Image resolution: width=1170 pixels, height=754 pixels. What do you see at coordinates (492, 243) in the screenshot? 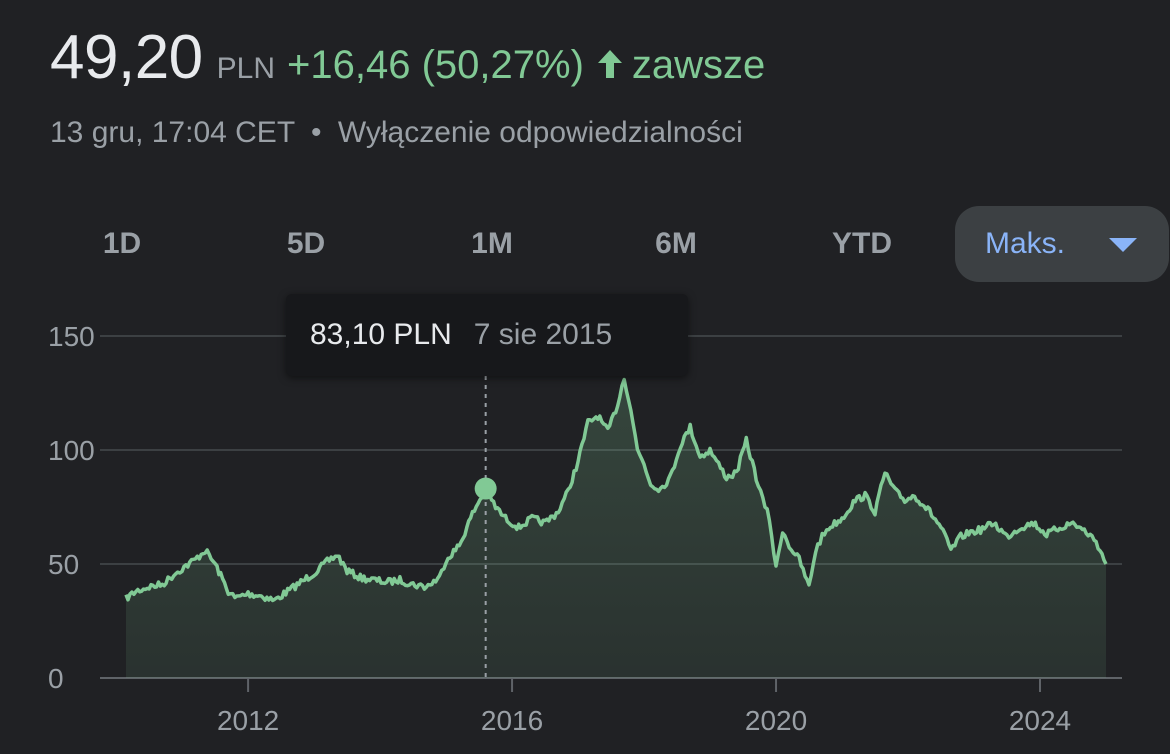
I see `tab-1m: 1M` at bounding box center [492, 243].